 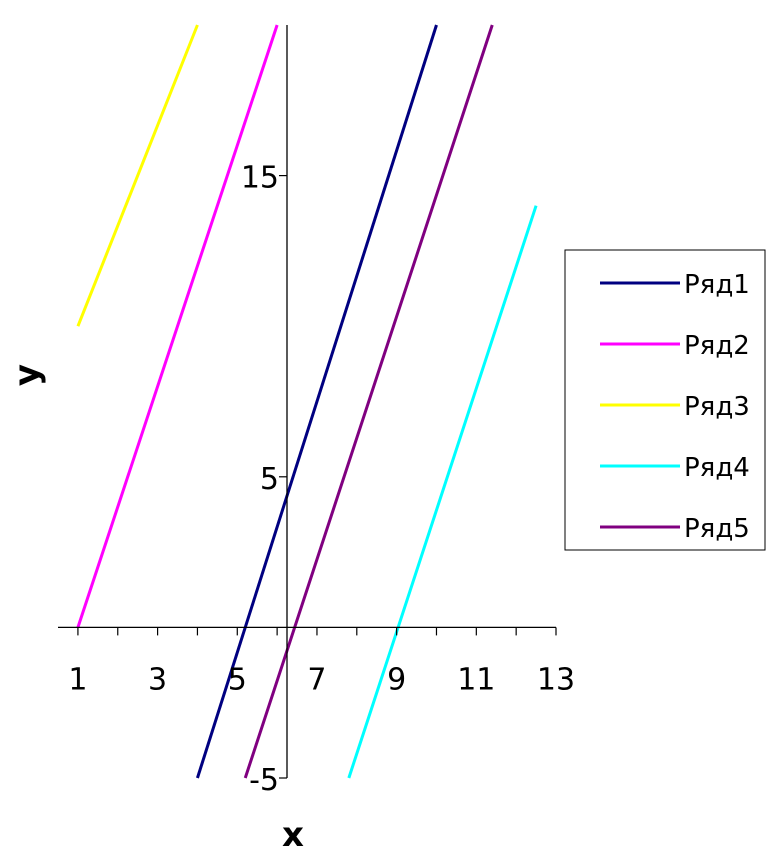 I want to click on x-ticks, so click(x=317, y=631).